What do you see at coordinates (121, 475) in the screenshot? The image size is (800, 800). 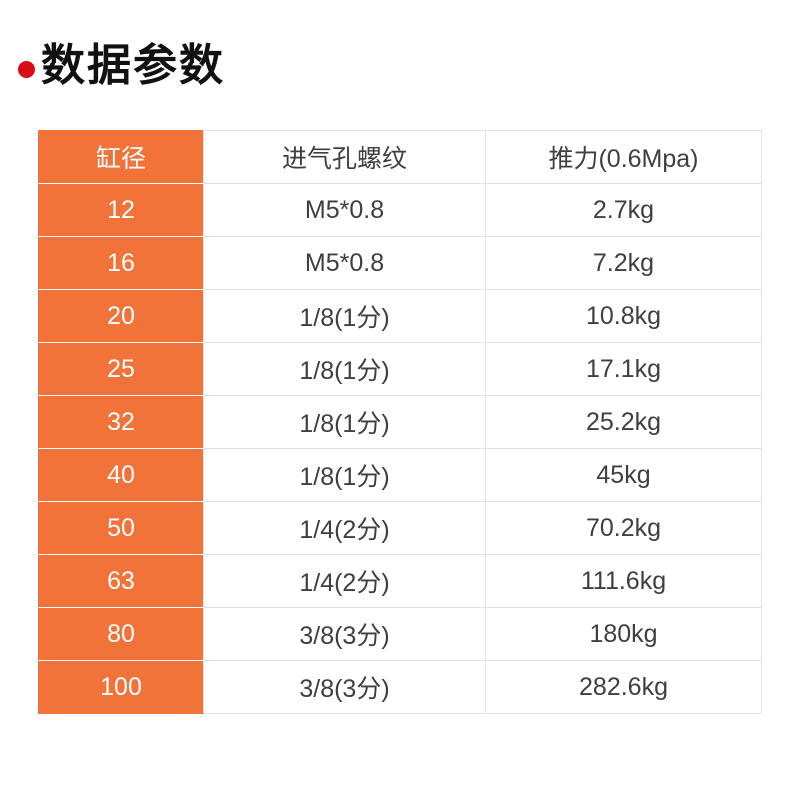 I see `cell-bore: 40` at bounding box center [121, 475].